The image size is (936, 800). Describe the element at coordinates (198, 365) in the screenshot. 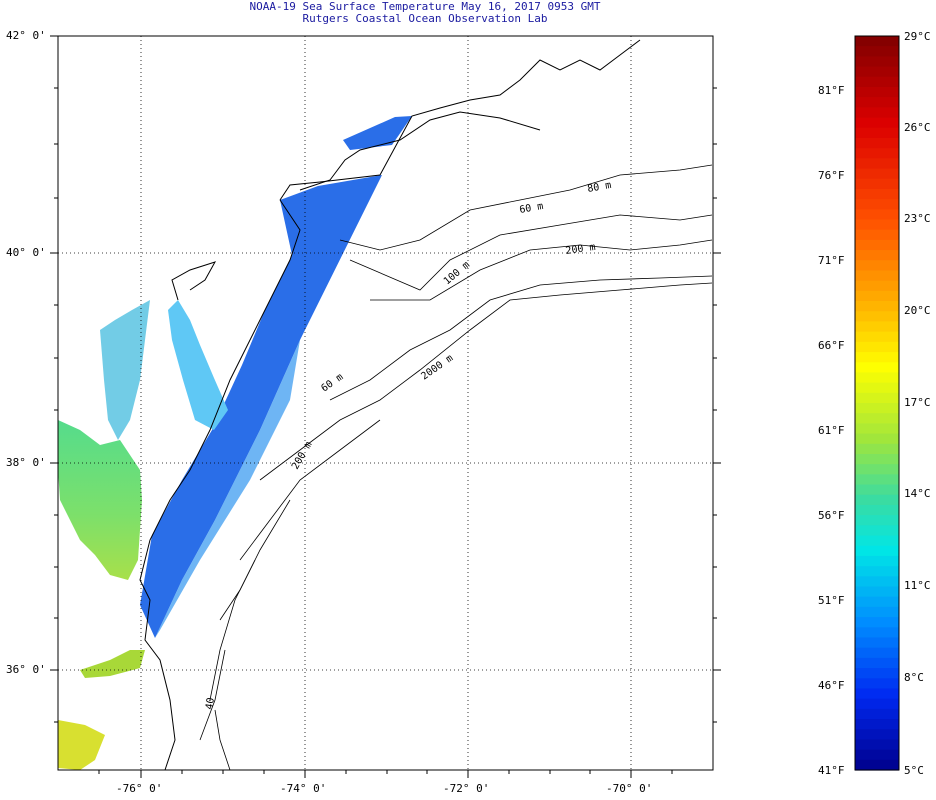

I see `delaware-bay-sst` at that location.